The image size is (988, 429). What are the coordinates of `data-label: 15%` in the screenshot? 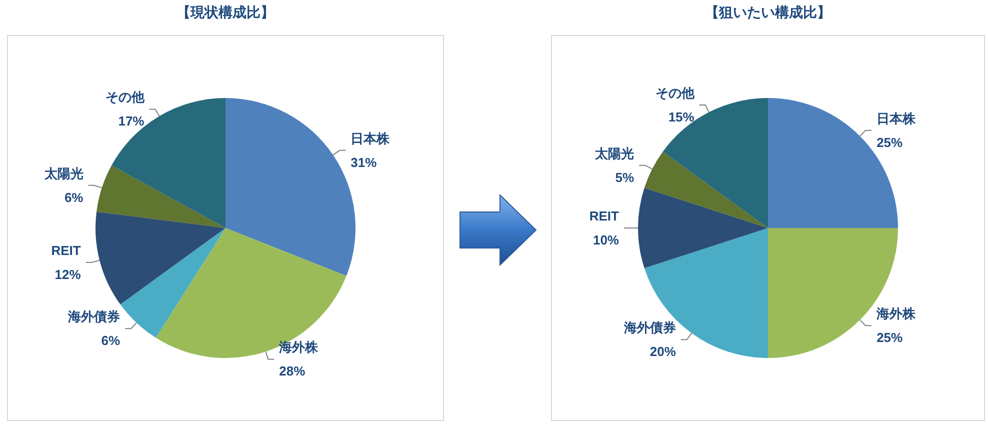 It's located at (681, 117).